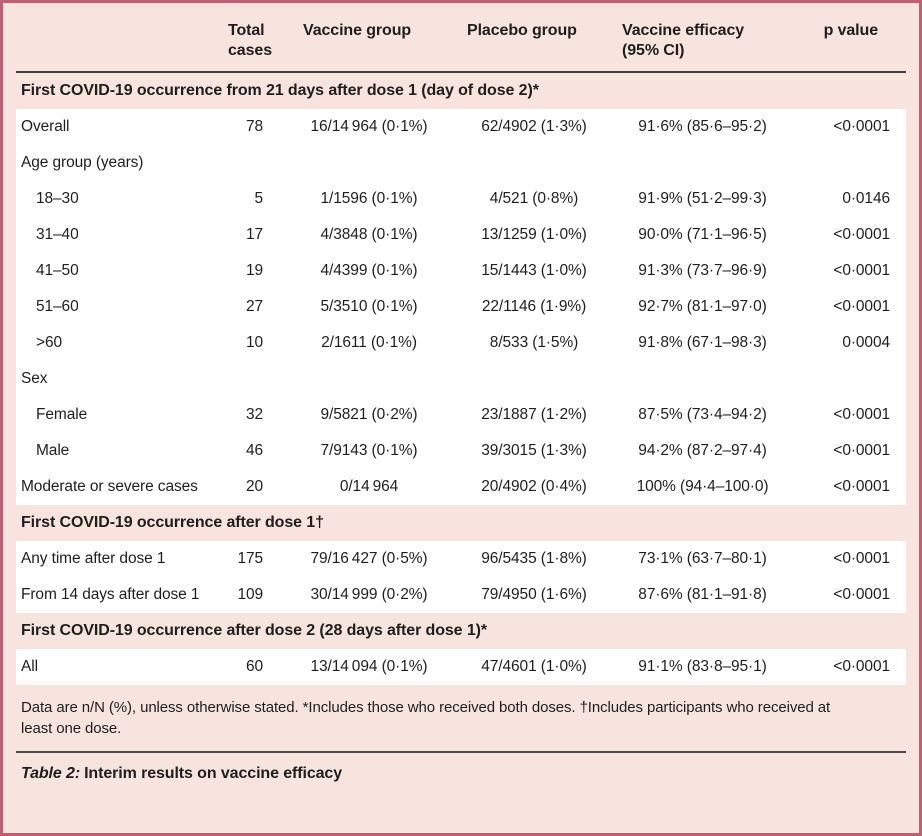 The image size is (922, 836). Describe the element at coordinates (110, 379) in the screenshot. I see `cell-label: Sex` at that location.